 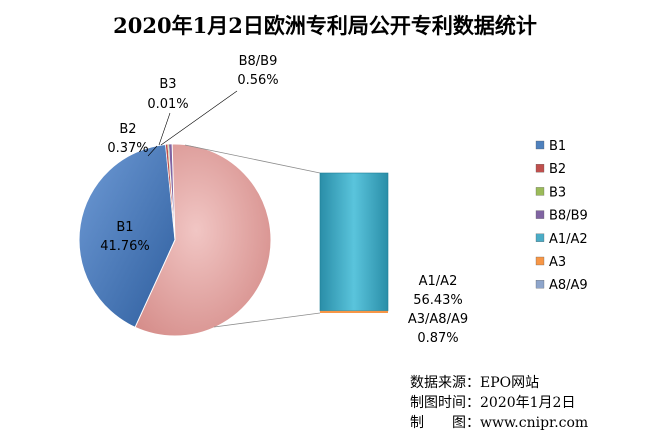 I want to click on legend-swatch-a8-a9, so click(x=540, y=284).